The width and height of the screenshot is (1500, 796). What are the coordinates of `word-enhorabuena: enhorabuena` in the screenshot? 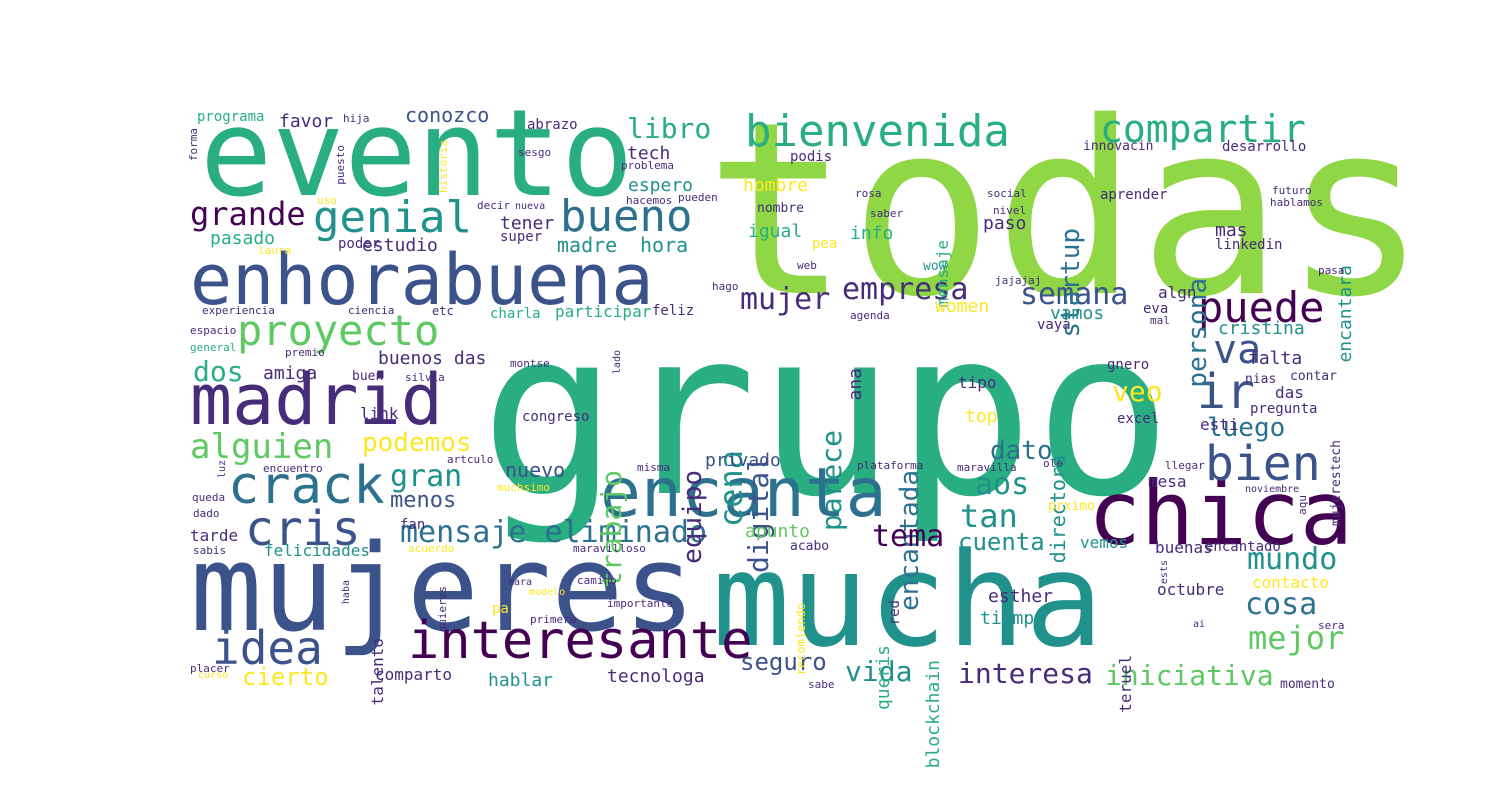 It's located at (422, 280).